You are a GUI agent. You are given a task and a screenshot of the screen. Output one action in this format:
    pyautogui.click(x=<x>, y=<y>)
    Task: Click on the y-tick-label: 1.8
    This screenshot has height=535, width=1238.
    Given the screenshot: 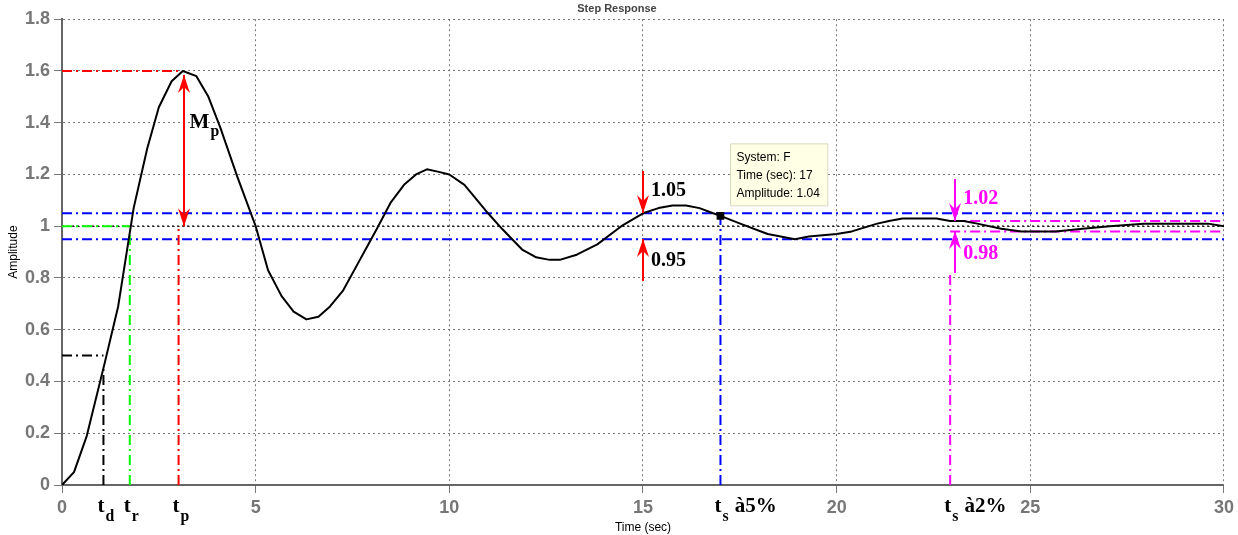 What is the action you would take?
    pyautogui.click(x=37, y=18)
    